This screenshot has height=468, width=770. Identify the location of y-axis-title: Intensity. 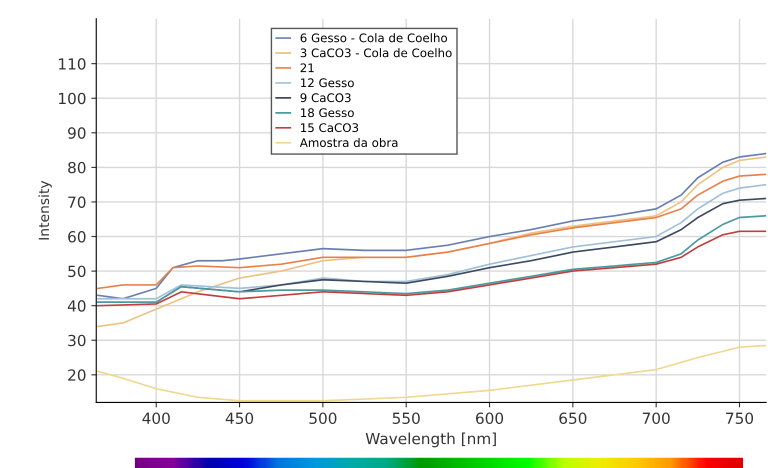
(45, 210).